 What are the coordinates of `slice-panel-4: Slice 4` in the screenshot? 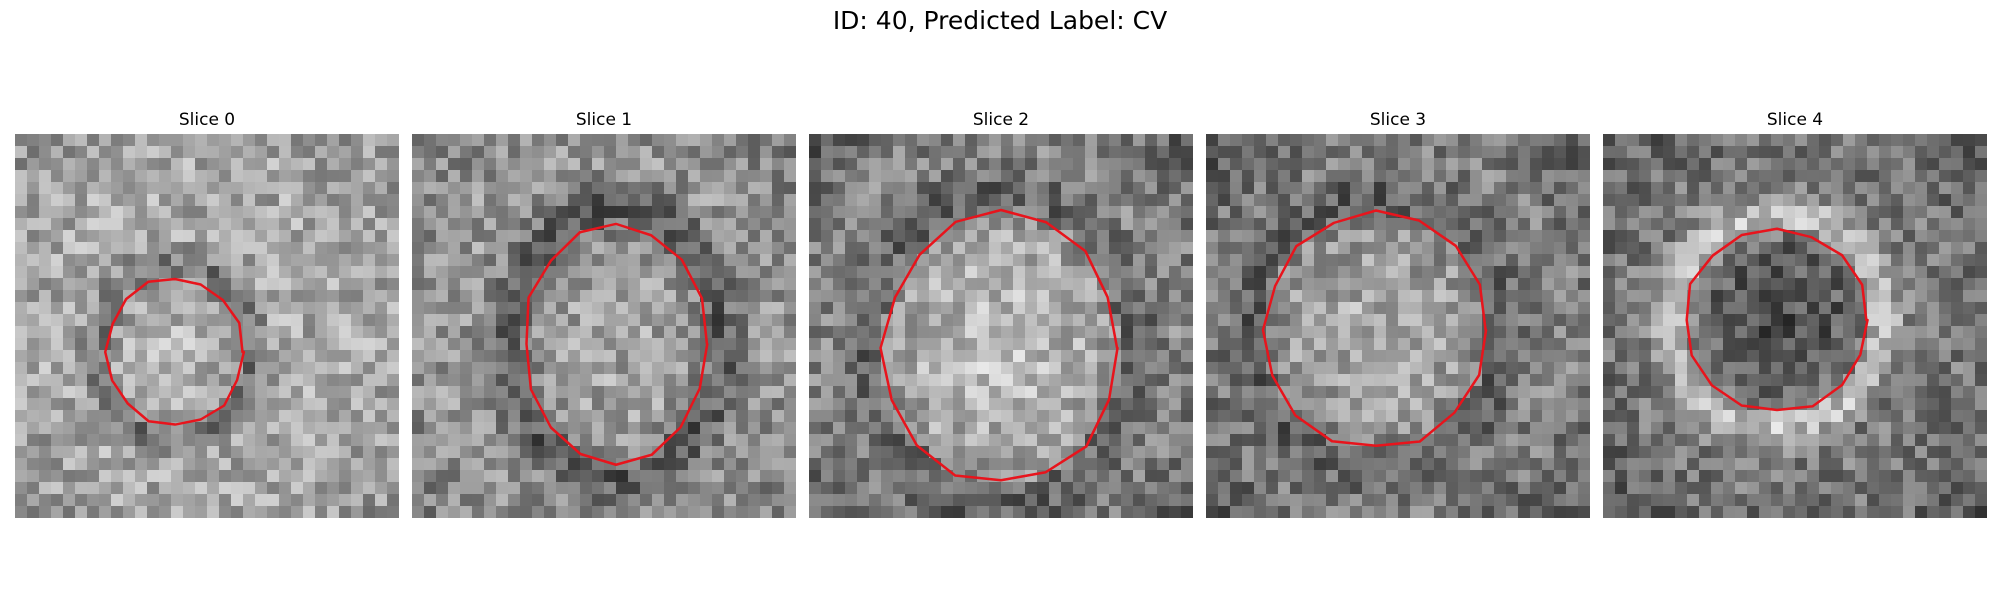 It's located at (1795, 313).